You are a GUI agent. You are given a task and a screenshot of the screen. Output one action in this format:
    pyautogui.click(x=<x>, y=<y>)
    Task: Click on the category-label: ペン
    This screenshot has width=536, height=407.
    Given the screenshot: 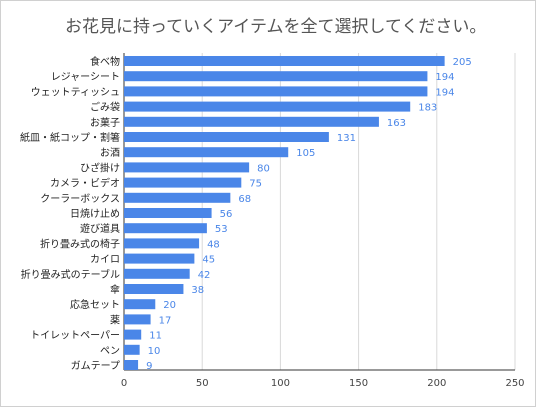 What is the action you would take?
    pyautogui.click(x=110, y=351)
    